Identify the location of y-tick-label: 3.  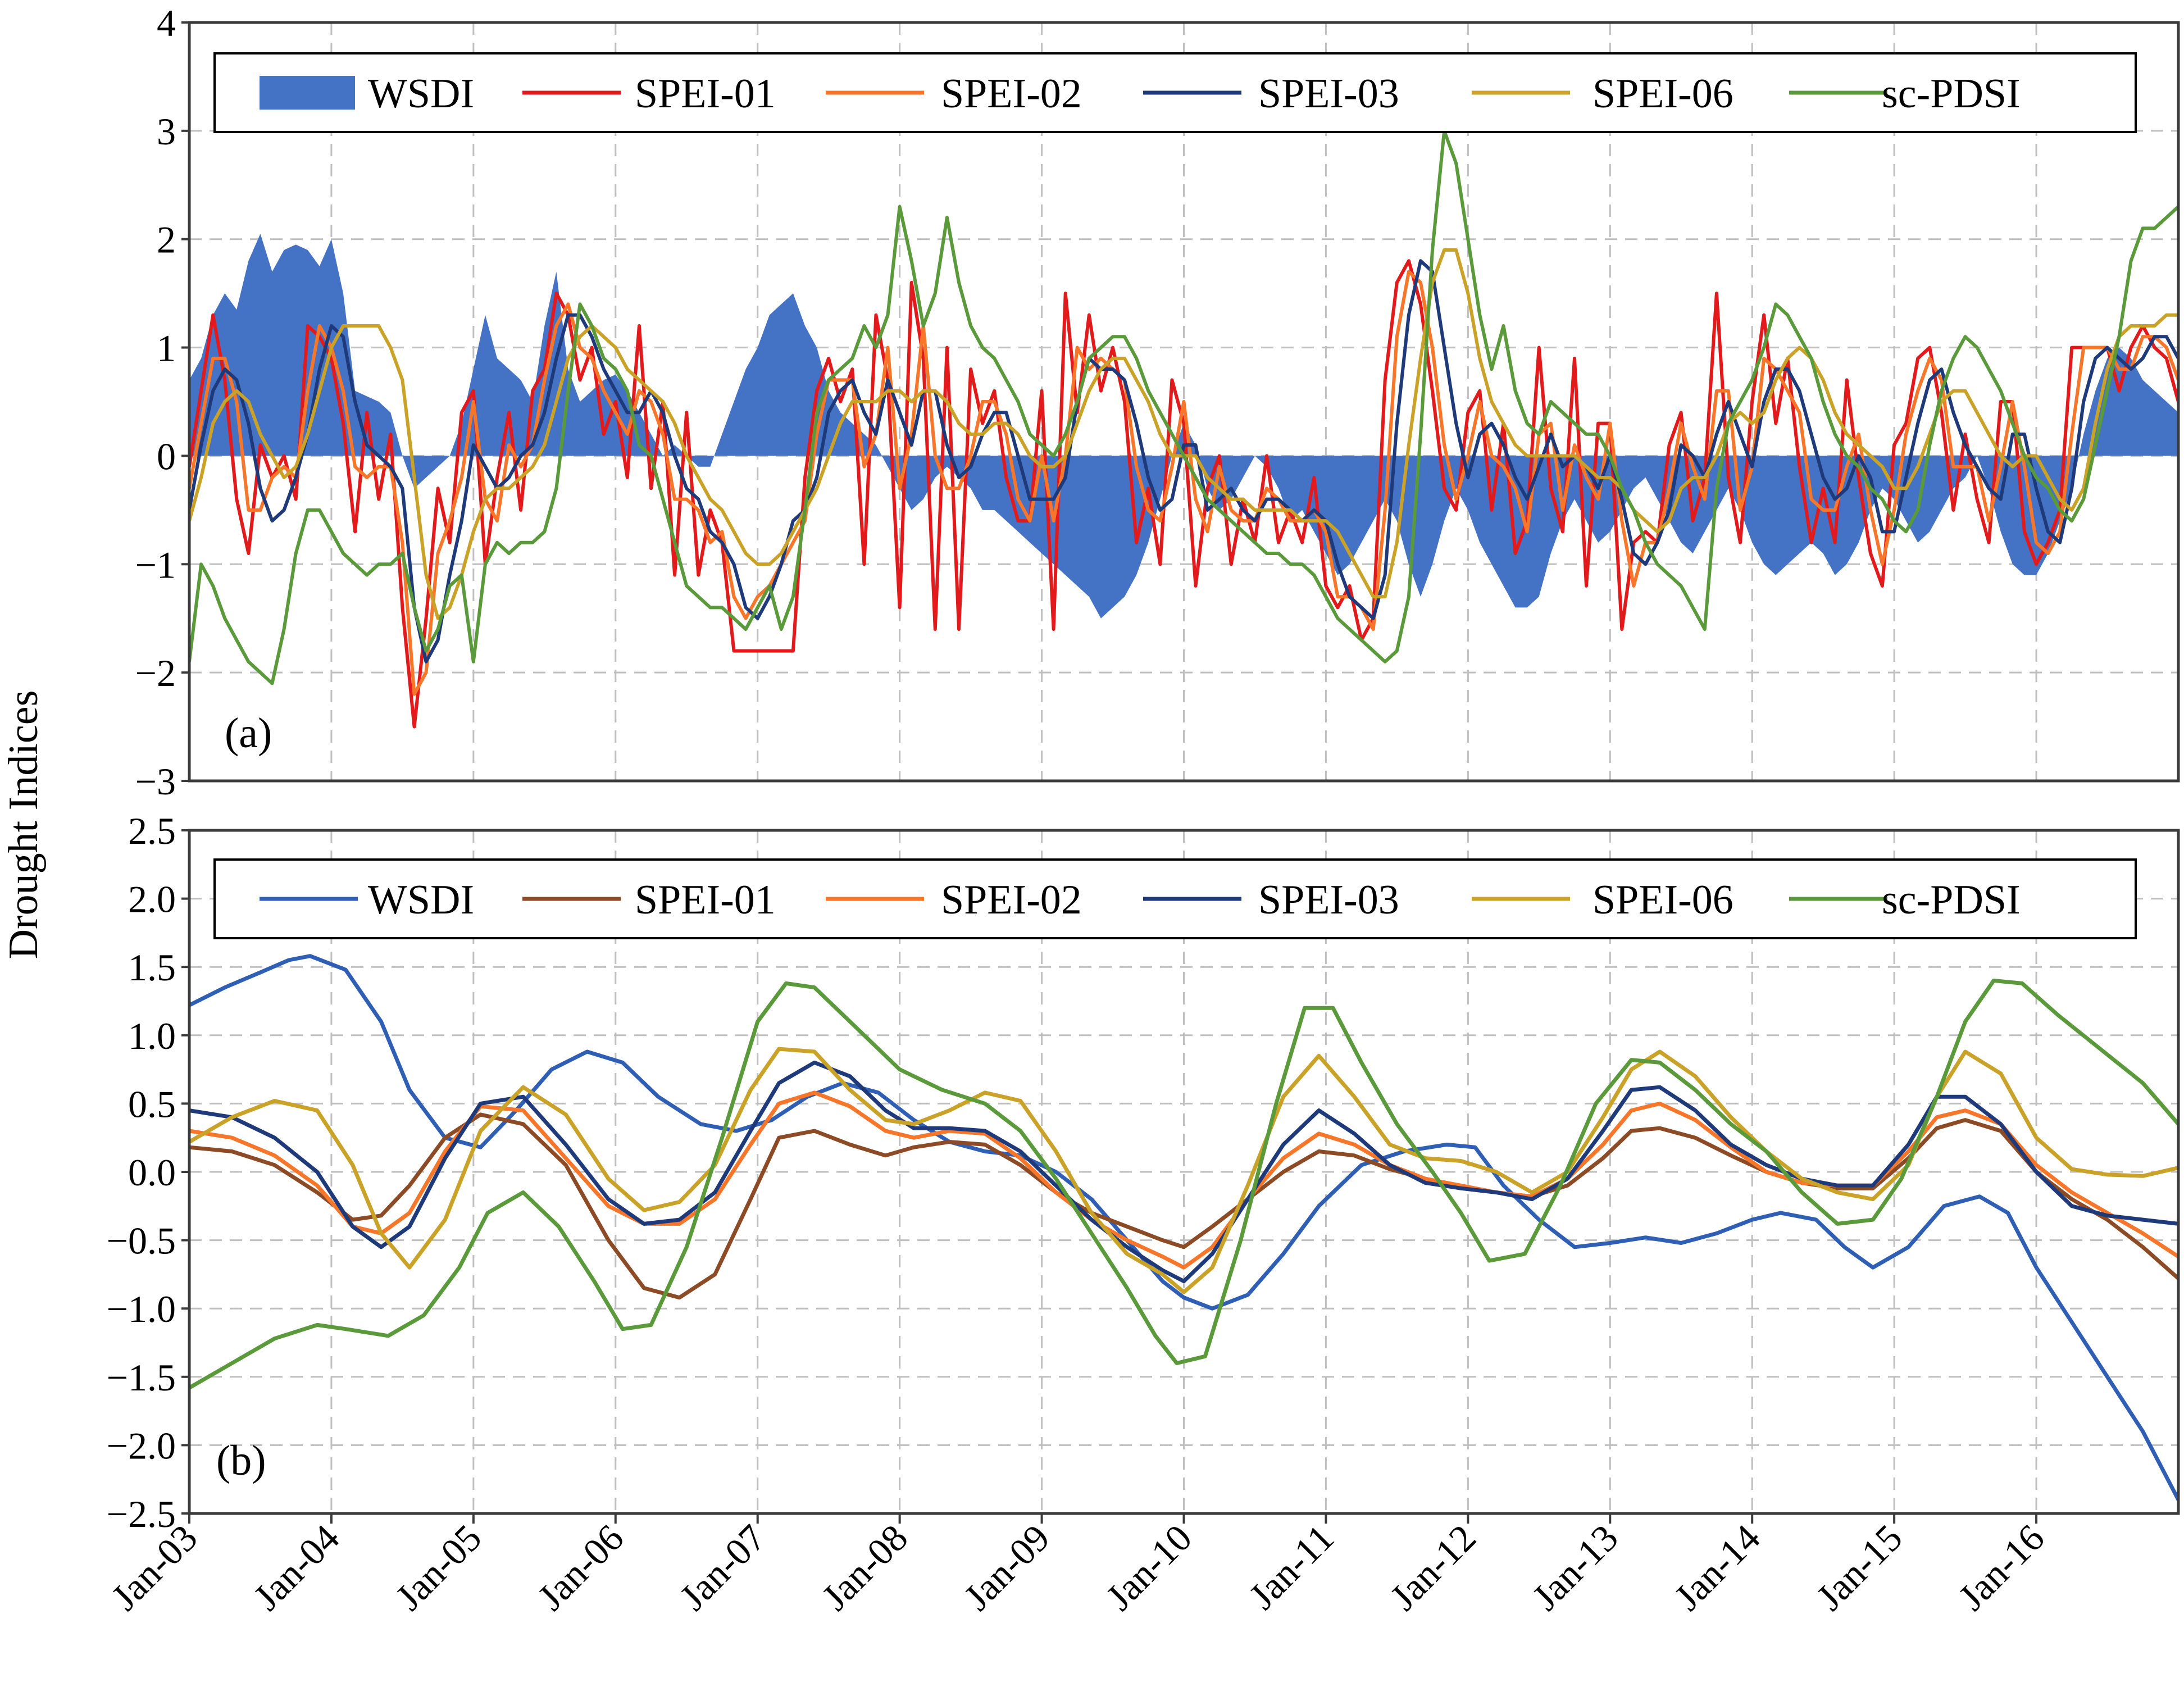
(166, 131).